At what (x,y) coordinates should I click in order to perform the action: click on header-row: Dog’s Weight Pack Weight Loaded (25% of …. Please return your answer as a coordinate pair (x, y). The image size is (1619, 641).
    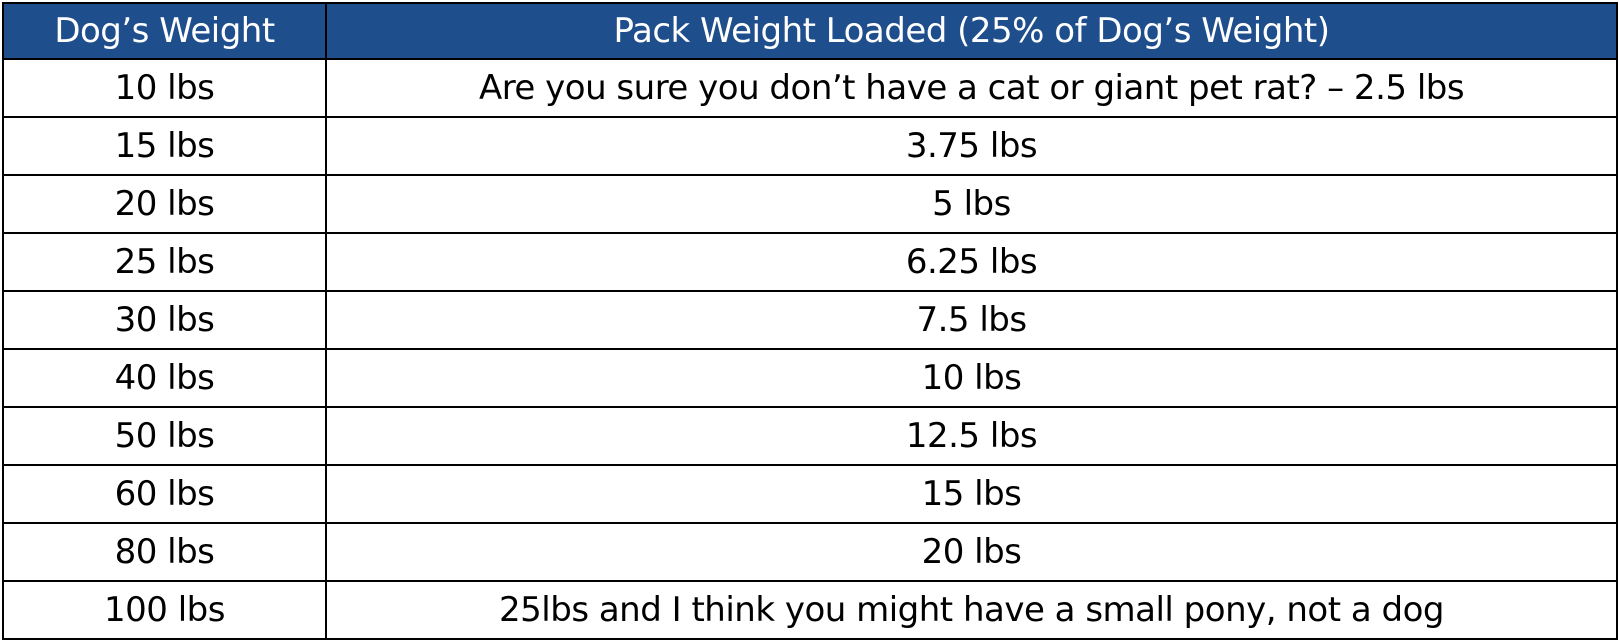
    Looking at the image, I should click on (810, 31).